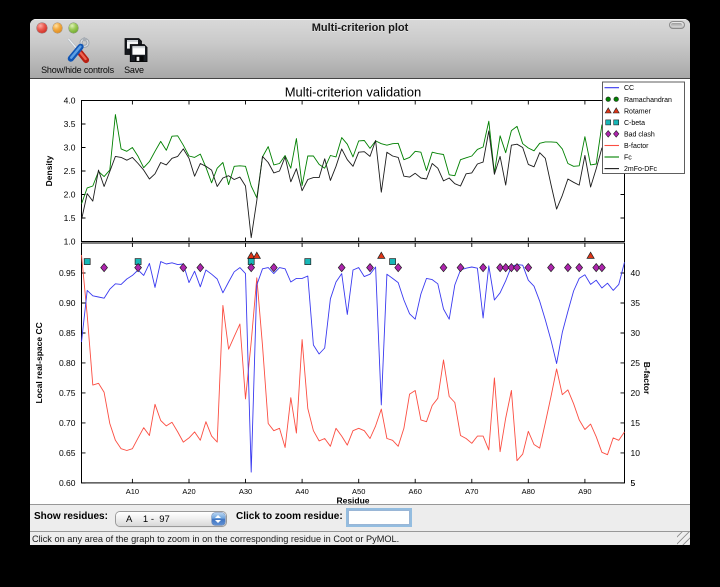 Image resolution: width=720 pixels, height=587 pixels. I want to click on svg-text: A90, so click(584, 491).